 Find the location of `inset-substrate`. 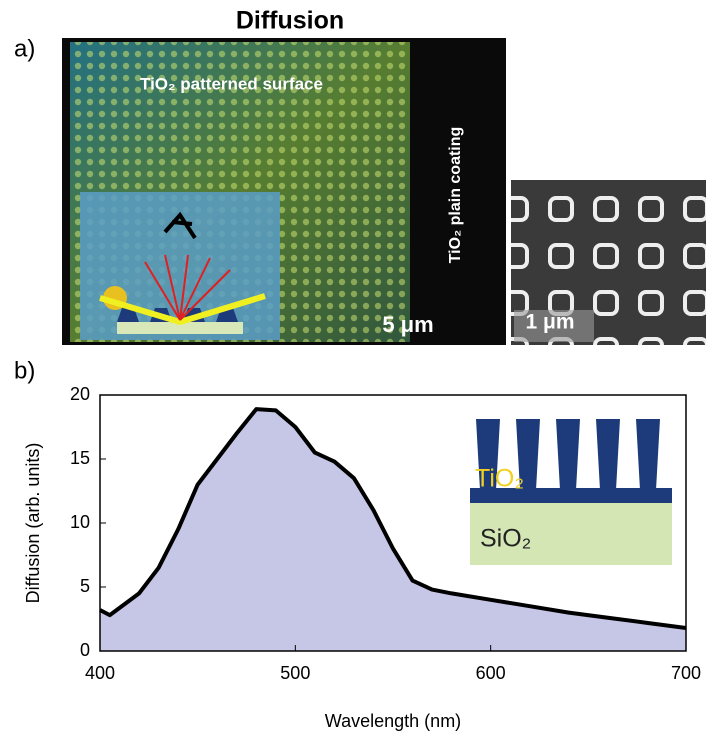

inset-substrate is located at coordinates (571, 534).